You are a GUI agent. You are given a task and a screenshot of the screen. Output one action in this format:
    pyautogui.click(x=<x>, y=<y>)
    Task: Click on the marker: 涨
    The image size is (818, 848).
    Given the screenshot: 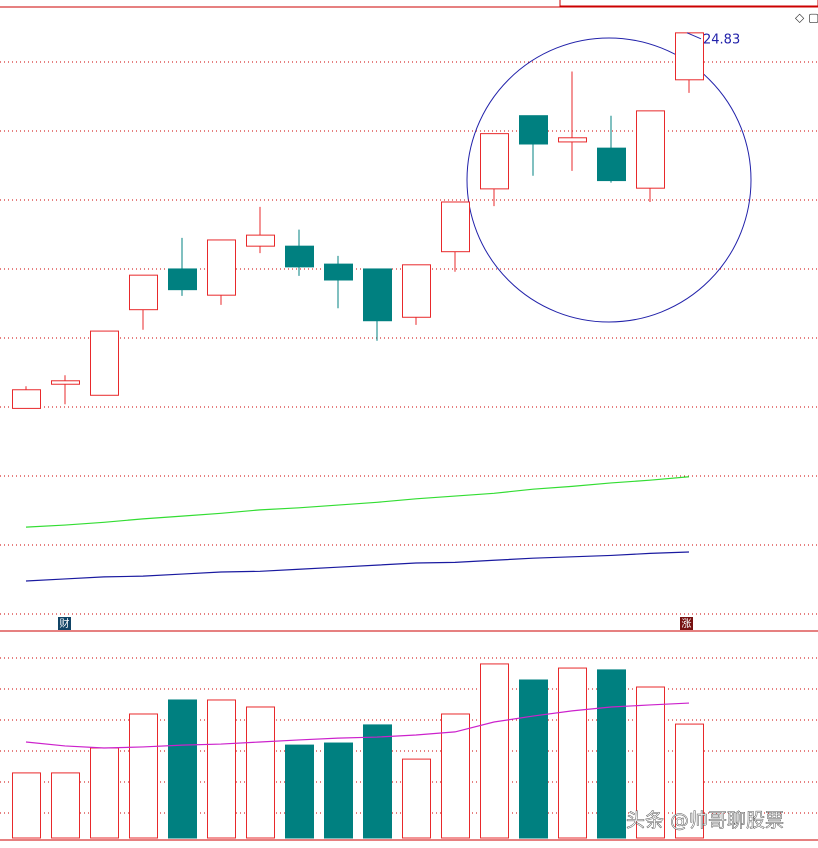 What is the action you would take?
    pyautogui.click(x=687, y=624)
    